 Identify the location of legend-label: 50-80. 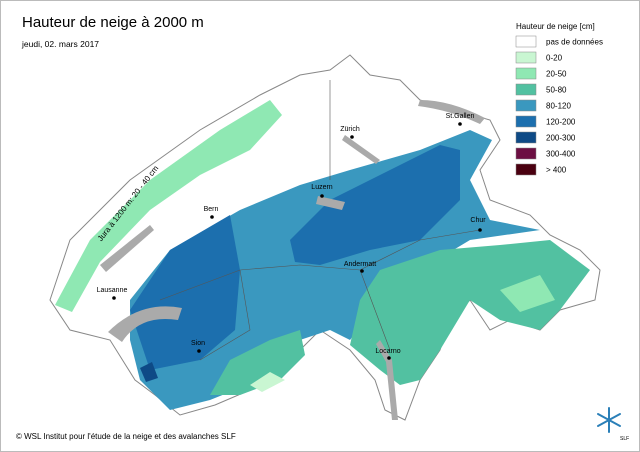
(556, 90).